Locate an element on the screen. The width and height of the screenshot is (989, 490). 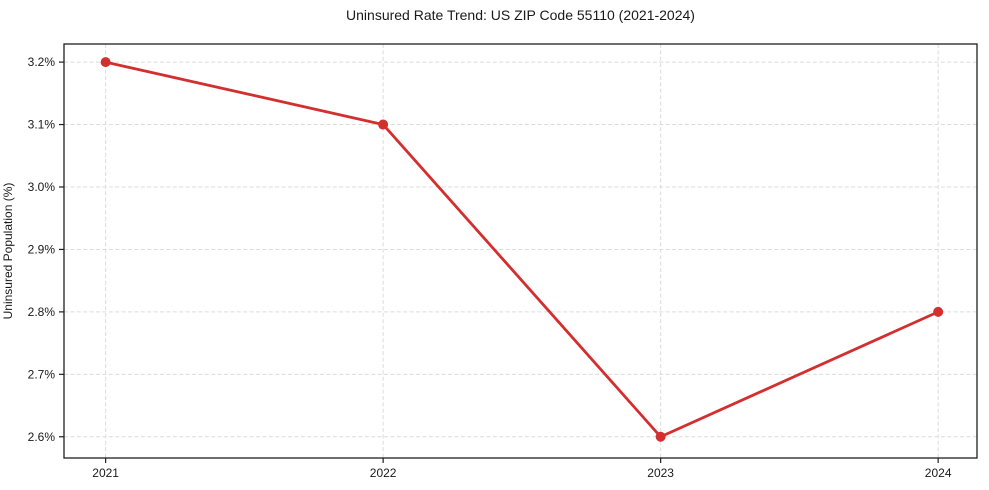
y-tick-label: 3.2% is located at coordinates (42, 62).